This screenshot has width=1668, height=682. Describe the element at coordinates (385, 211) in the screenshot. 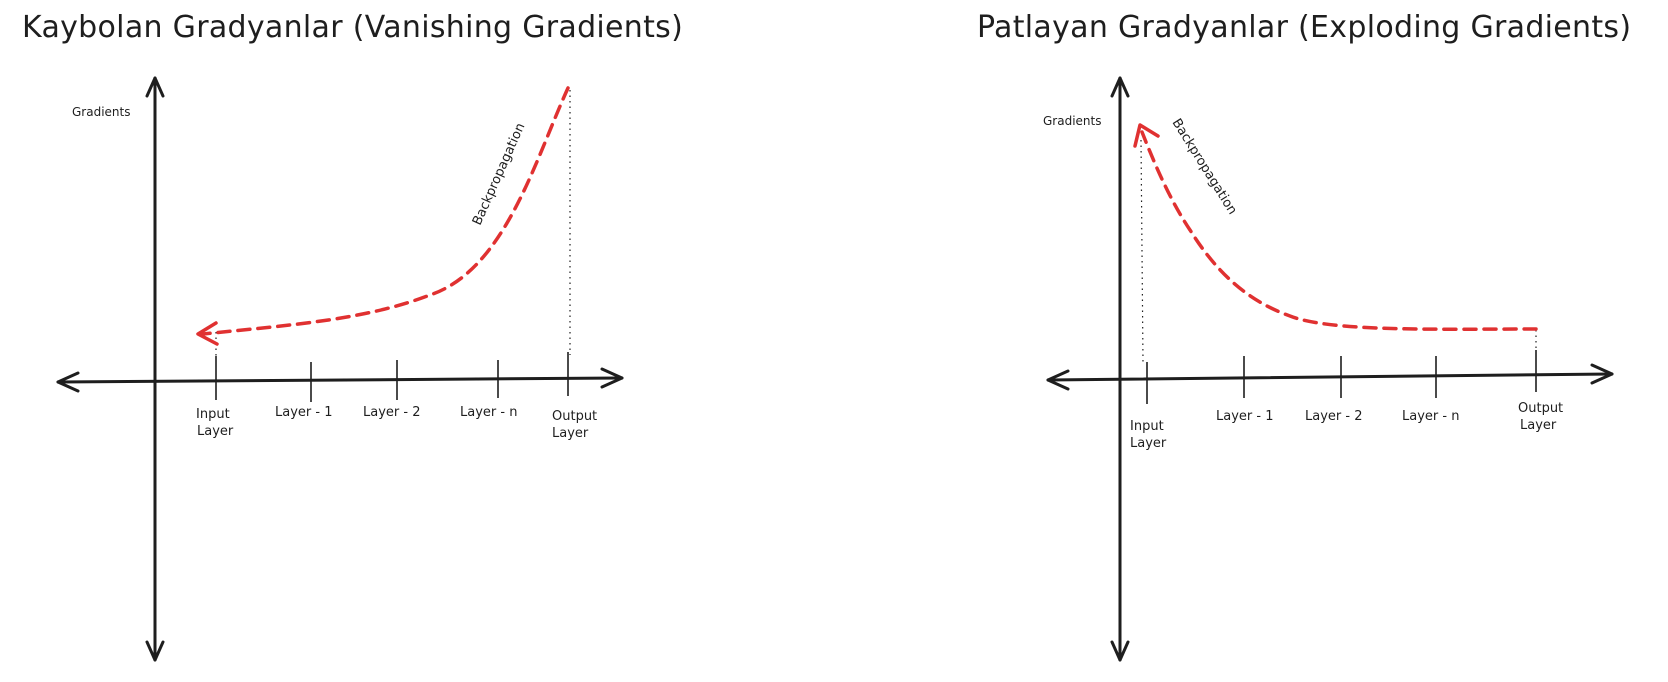

I see `left-gradient-curve` at that location.